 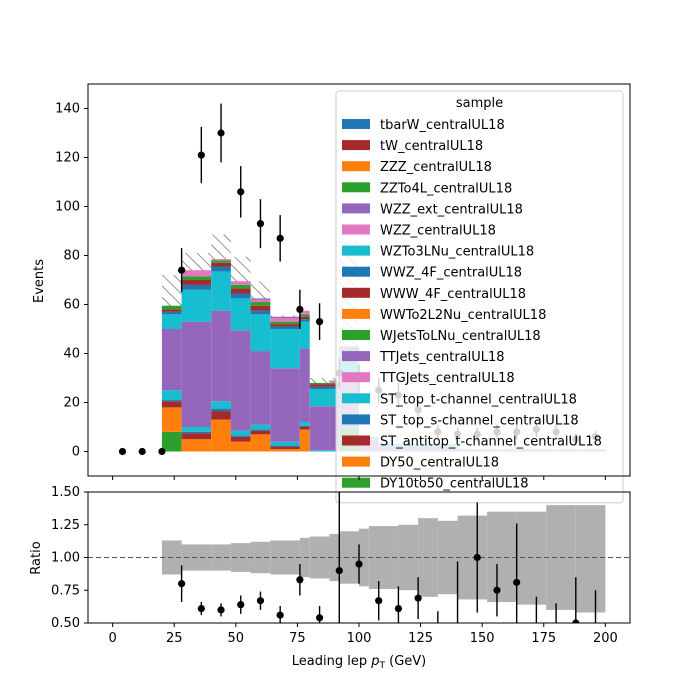 What do you see at coordinates (478, 399) in the screenshot?
I see `legend-label: ST_top_t-channel_centralUL18` at bounding box center [478, 399].